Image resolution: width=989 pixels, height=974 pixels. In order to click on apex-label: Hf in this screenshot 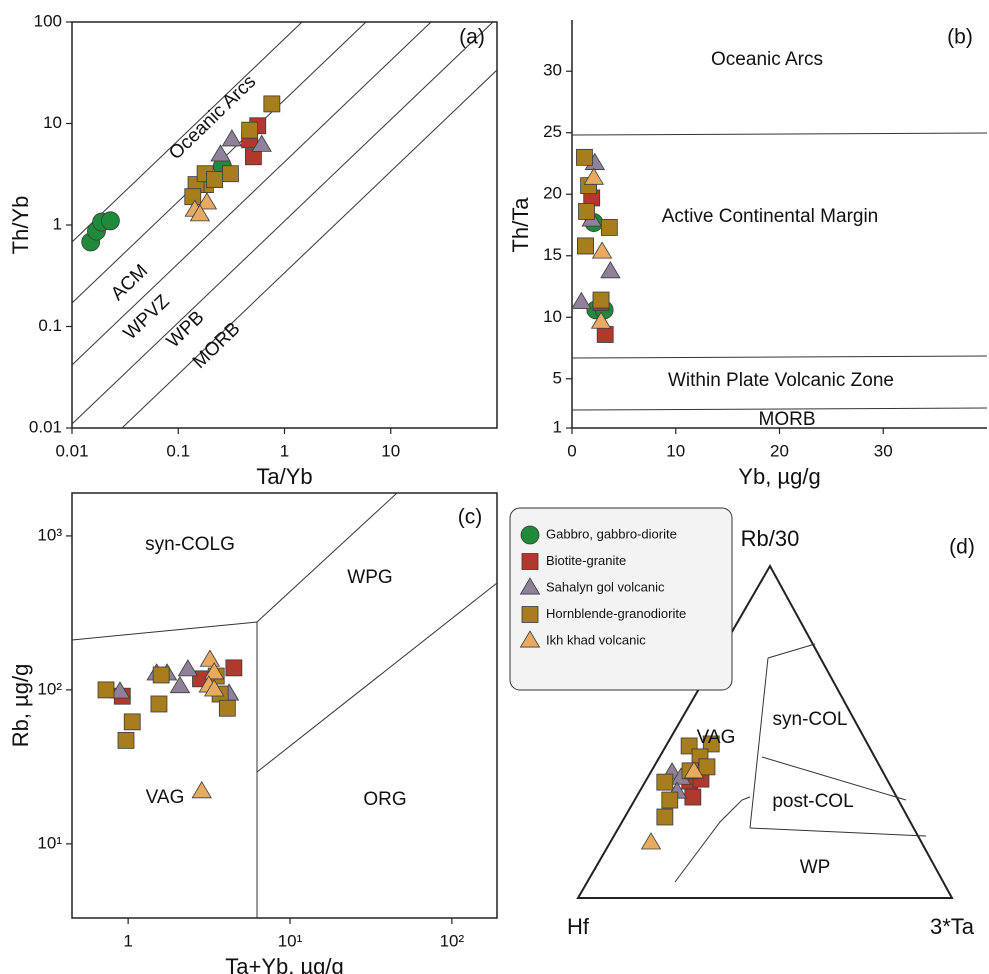, I will do `click(578, 926)`.